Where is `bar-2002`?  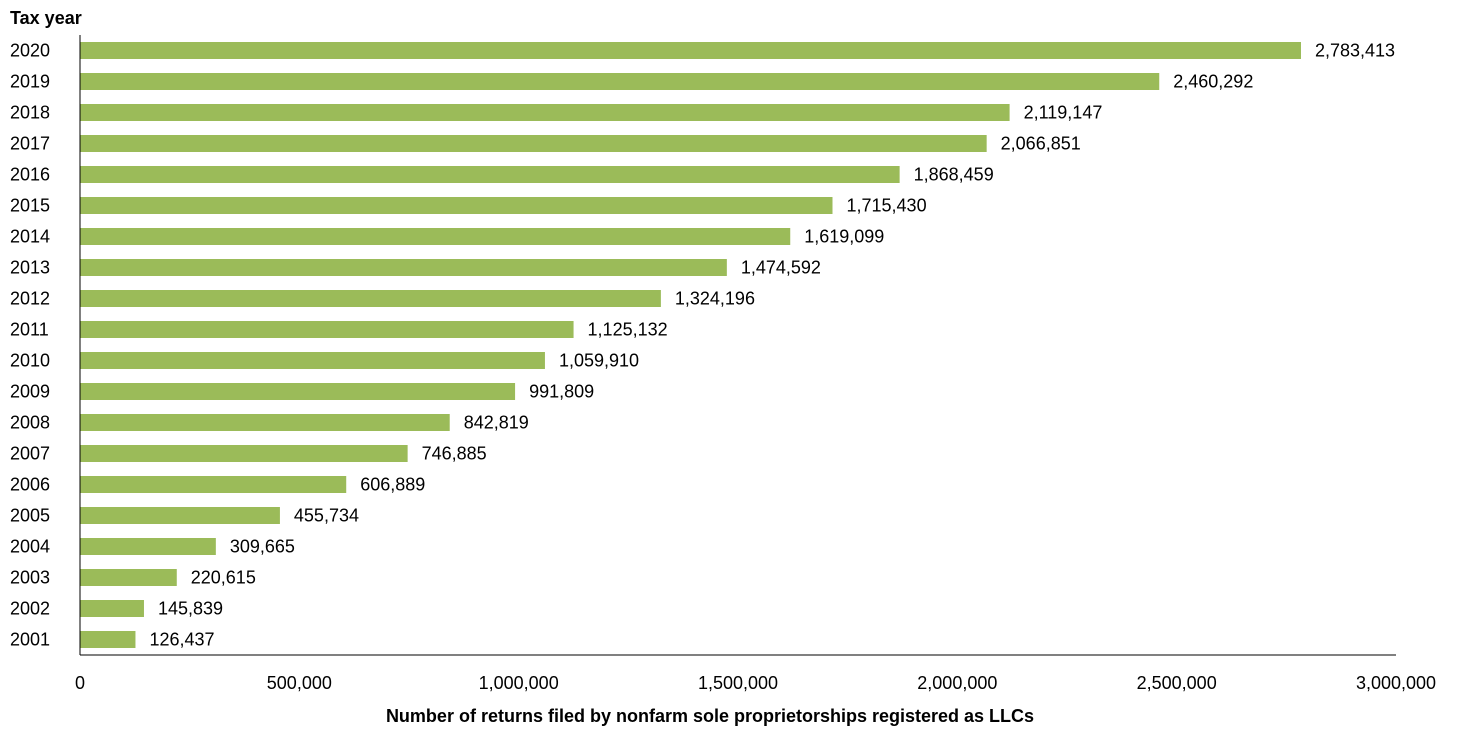
bar-2002 is located at coordinates (112, 608).